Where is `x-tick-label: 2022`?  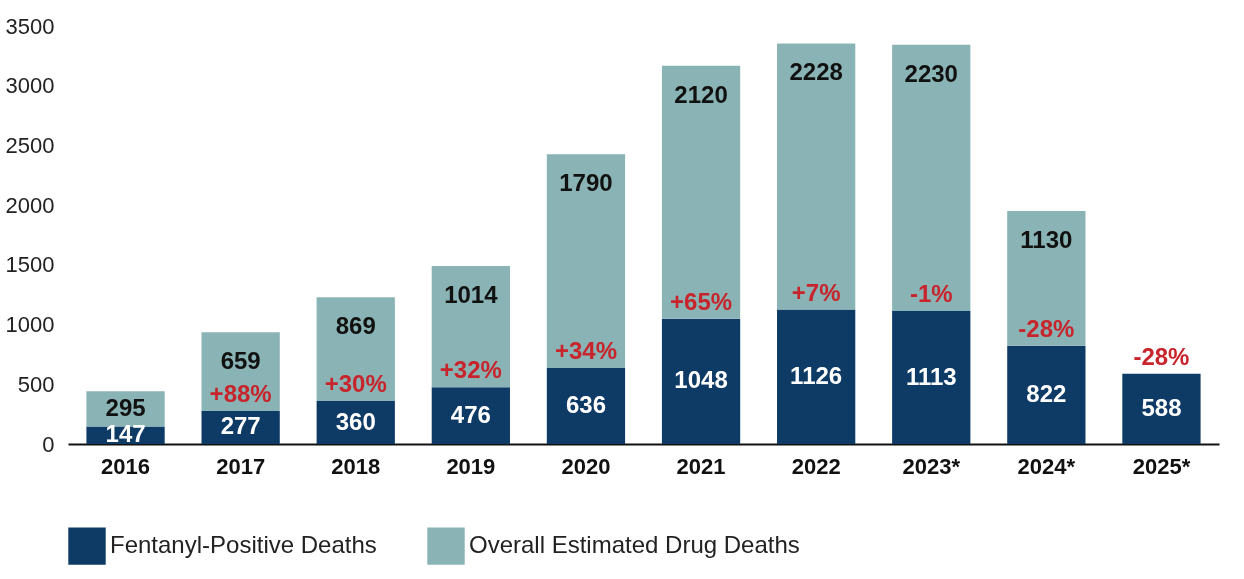 x-tick-label: 2022 is located at coordinates (816, 466).